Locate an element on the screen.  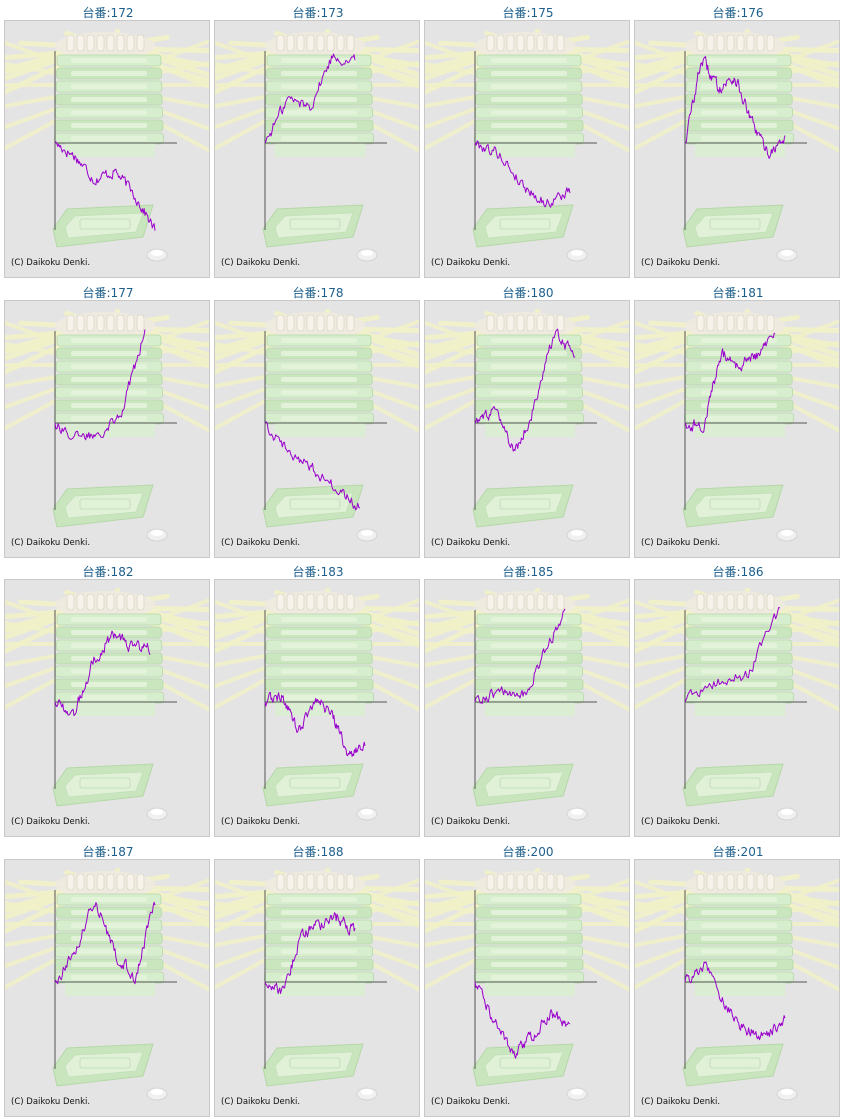
machine-number-link: 台番:201 is located at coordinates (738, 852).